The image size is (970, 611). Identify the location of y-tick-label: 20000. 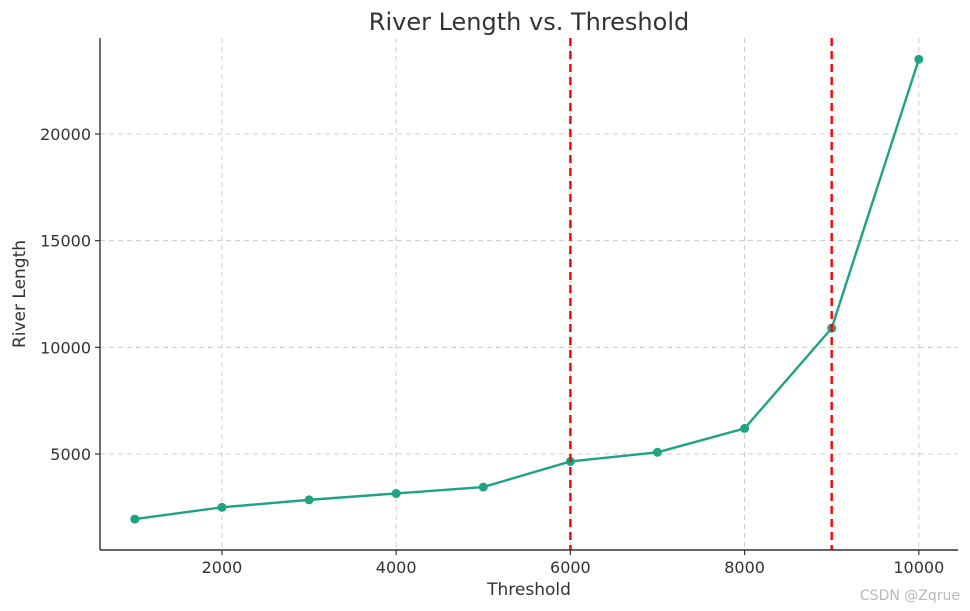
(65, 134).